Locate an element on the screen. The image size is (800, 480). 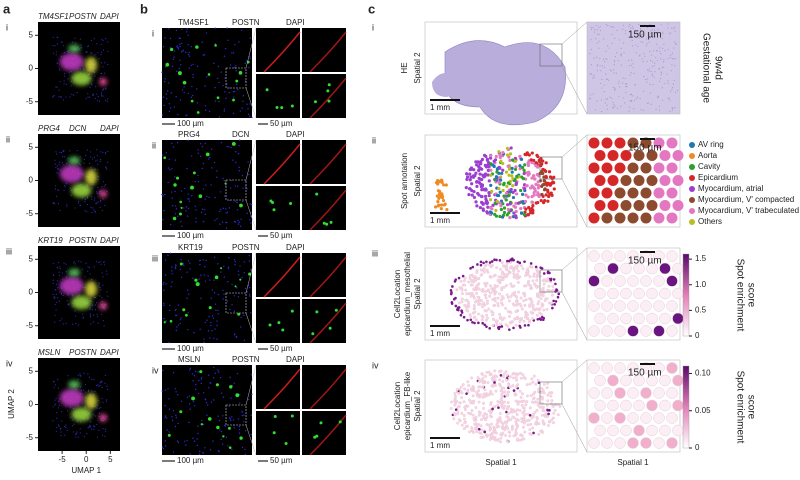
cluster is located at coordinates (81, 414).